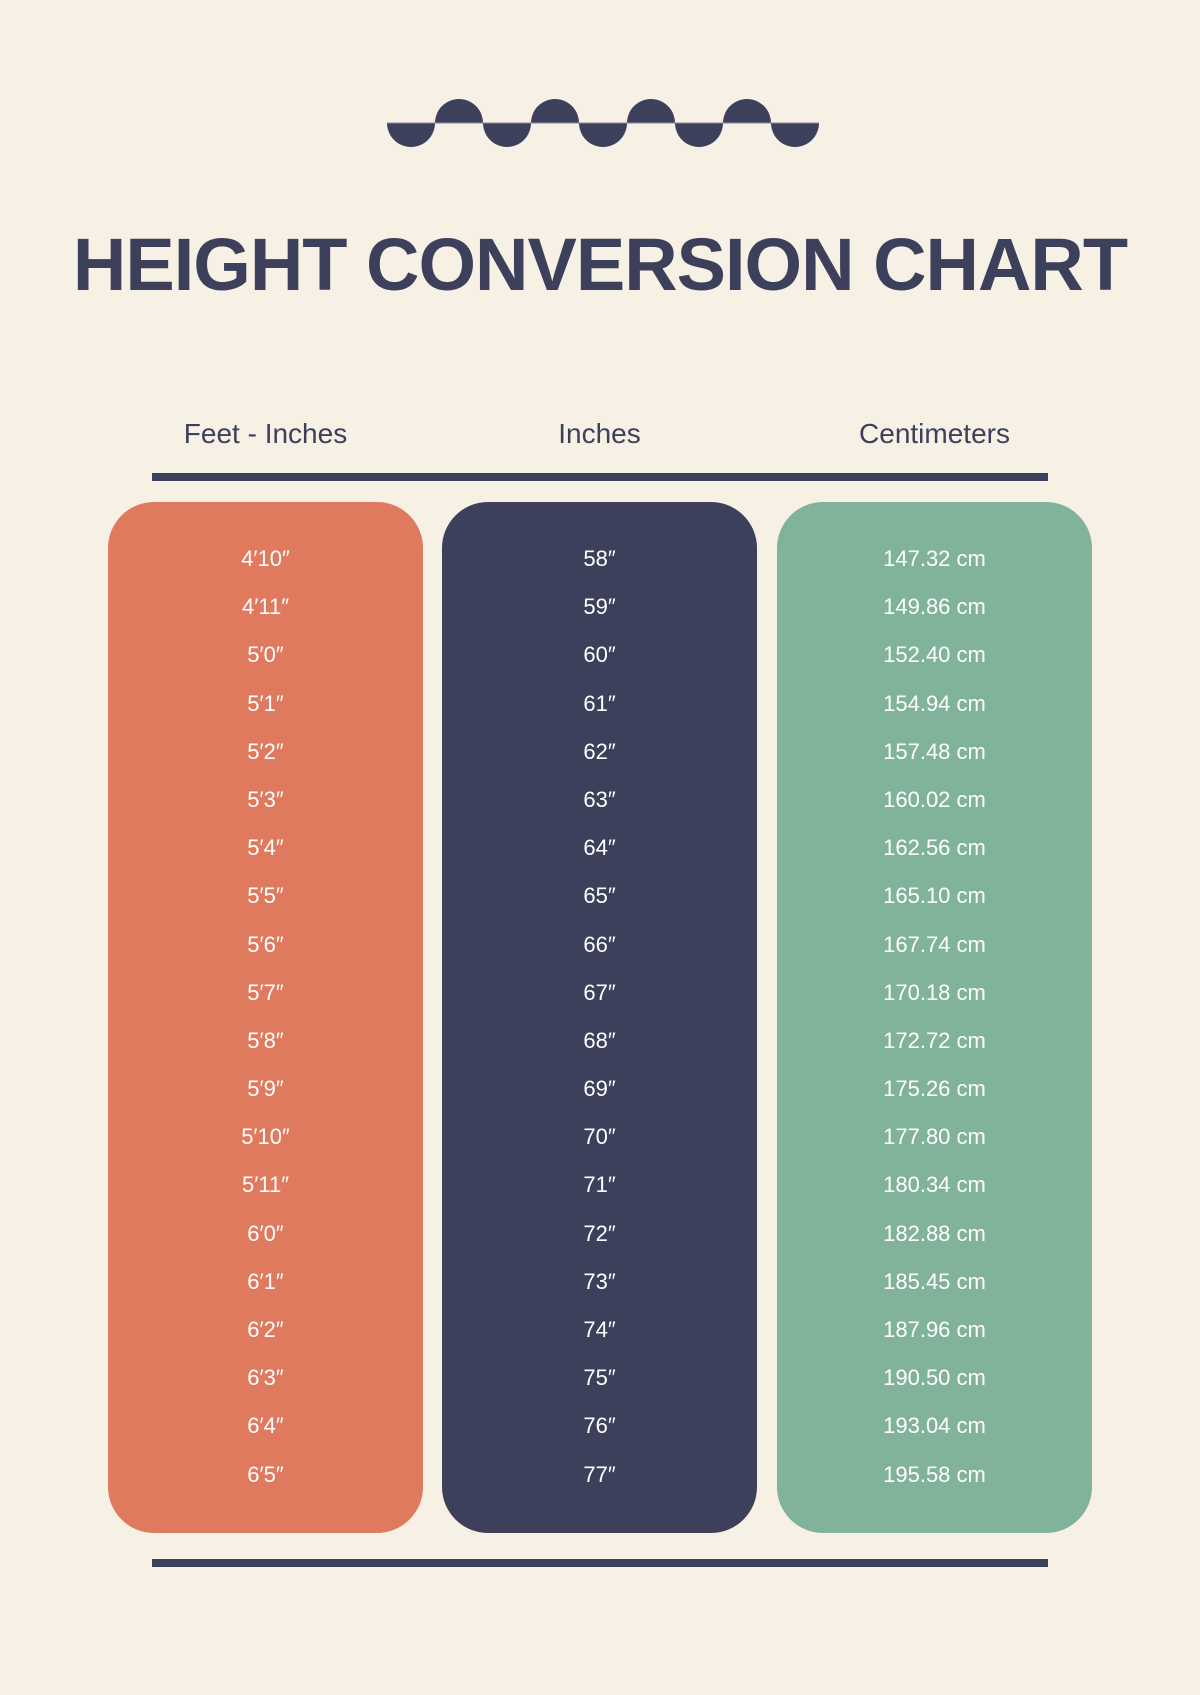 The width and height of the screenshot is (1200, 1695). Describe the element at coordinates (265, 607) in the screenshot. I see `feet-inches-value: 4′11″` at that location.